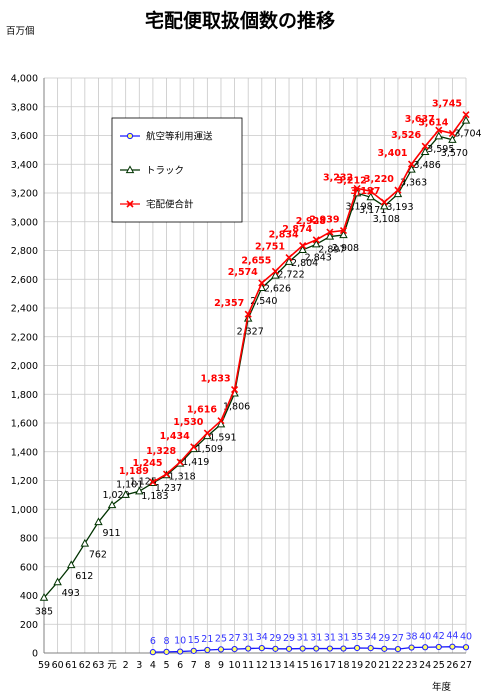 The image size is (500, 699). Describe the element at coordinates (427, 165) in the screenshot. I see `data-label: 3,486` at that location.